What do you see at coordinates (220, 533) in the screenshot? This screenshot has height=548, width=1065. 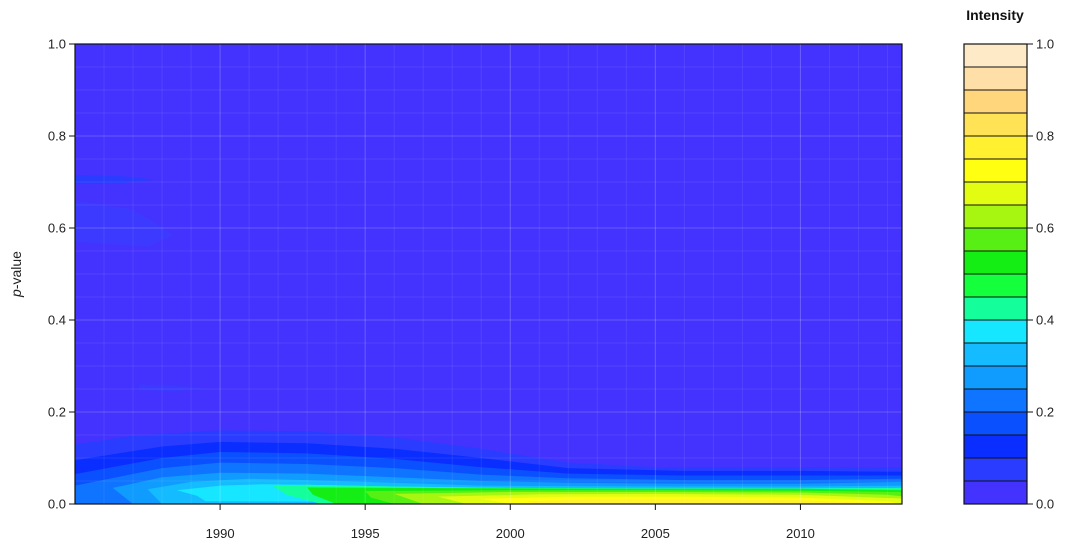 I see `x-tick-label: 1990` at bounding box center [220, 533].